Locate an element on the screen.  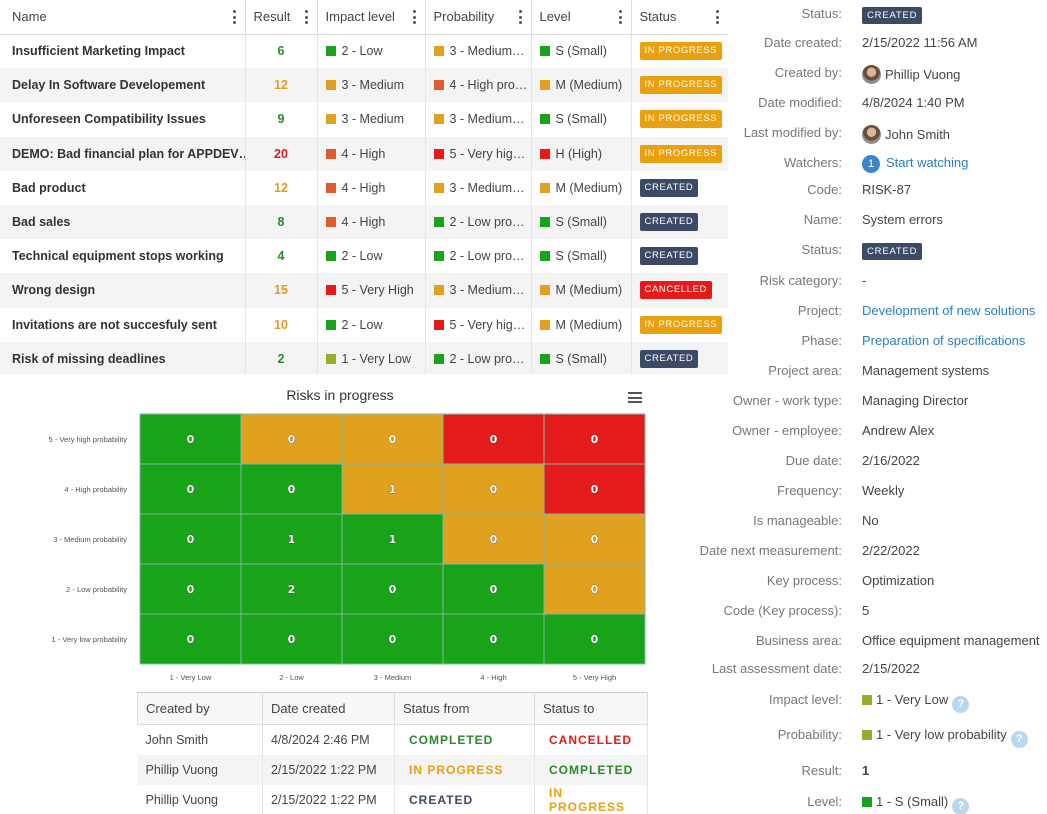
level-value: H (High) is located at coordinates (579, 153).